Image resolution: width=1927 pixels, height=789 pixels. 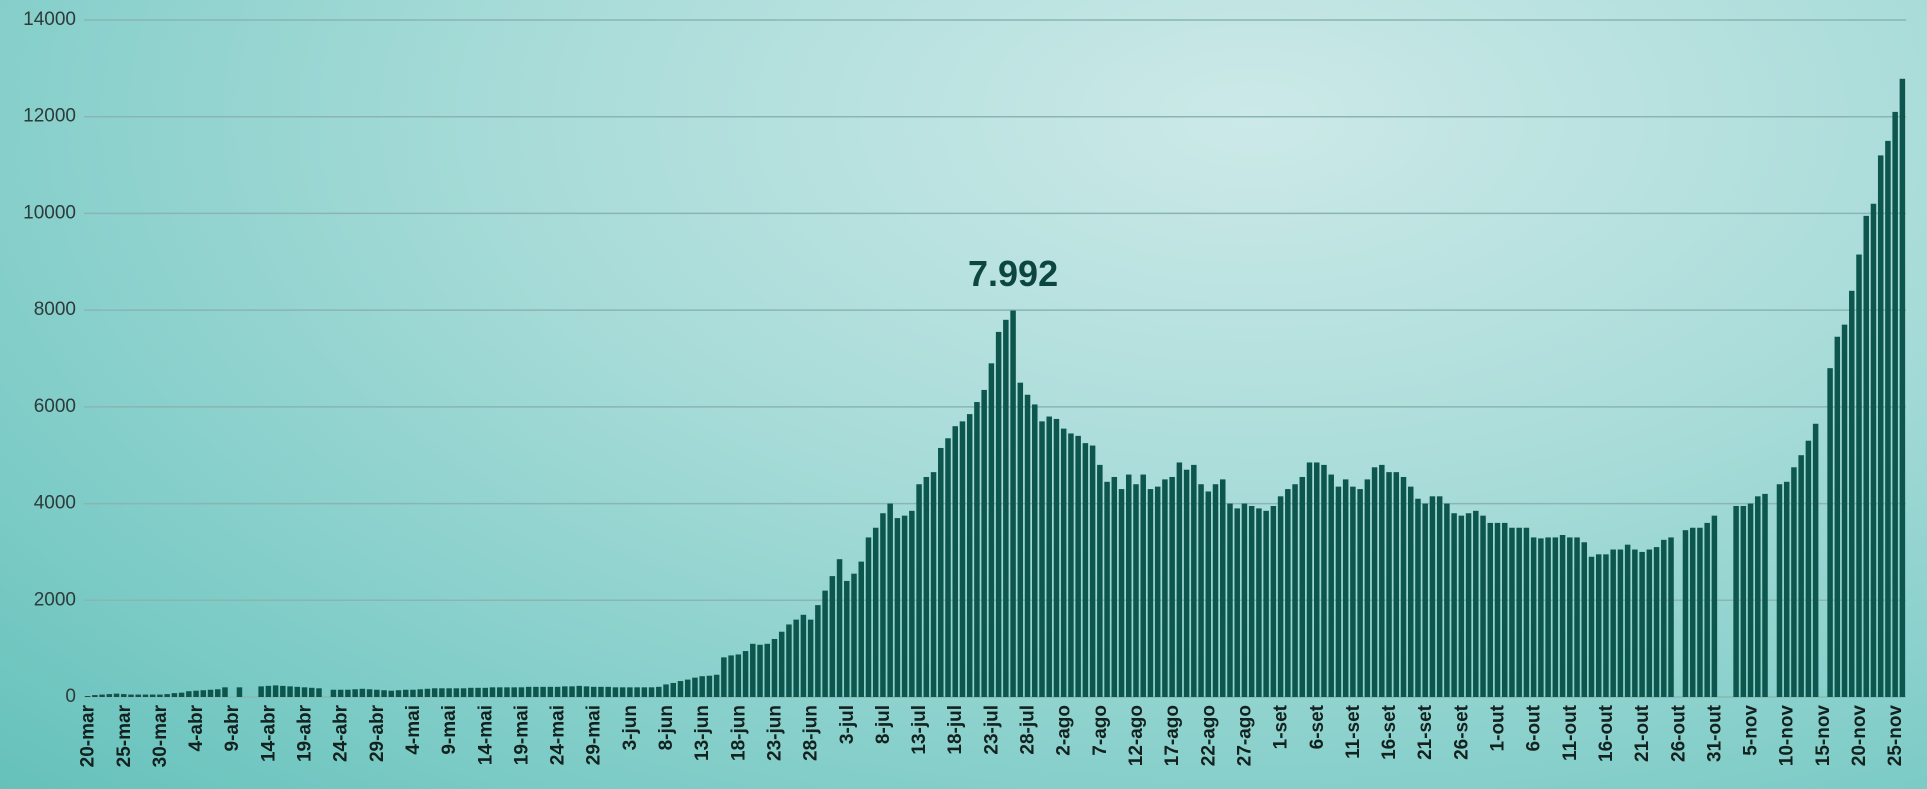 I want to click on y-tick-label: 6000, so click(x=55, y=406).